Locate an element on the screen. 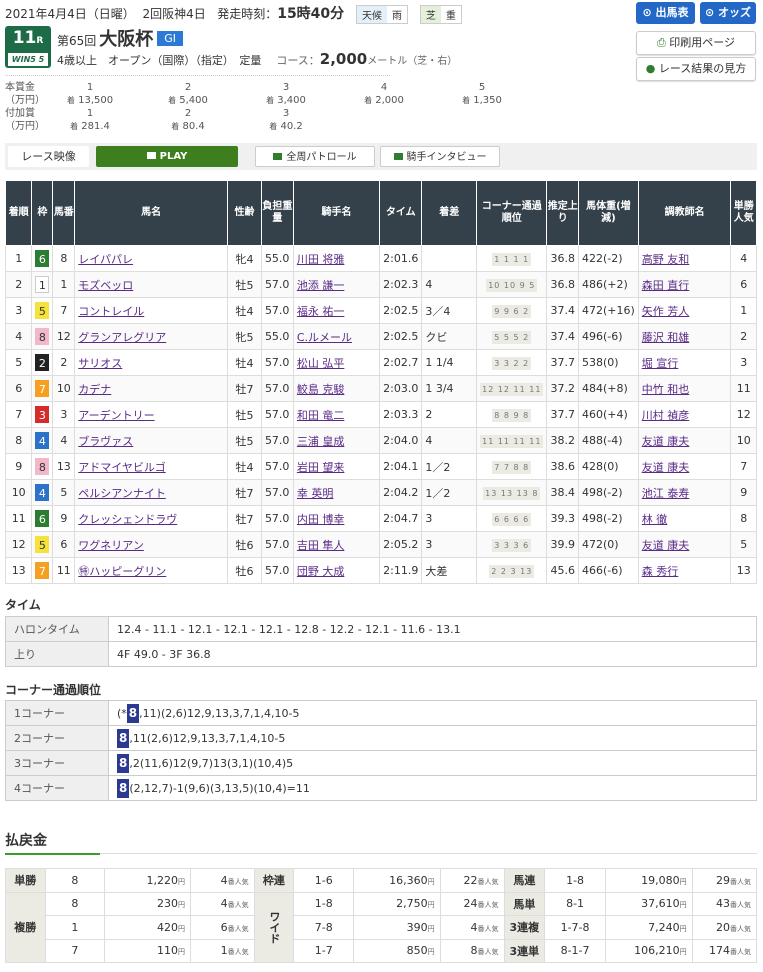  prize-unit: 着 is located at coordinates (172, 100).